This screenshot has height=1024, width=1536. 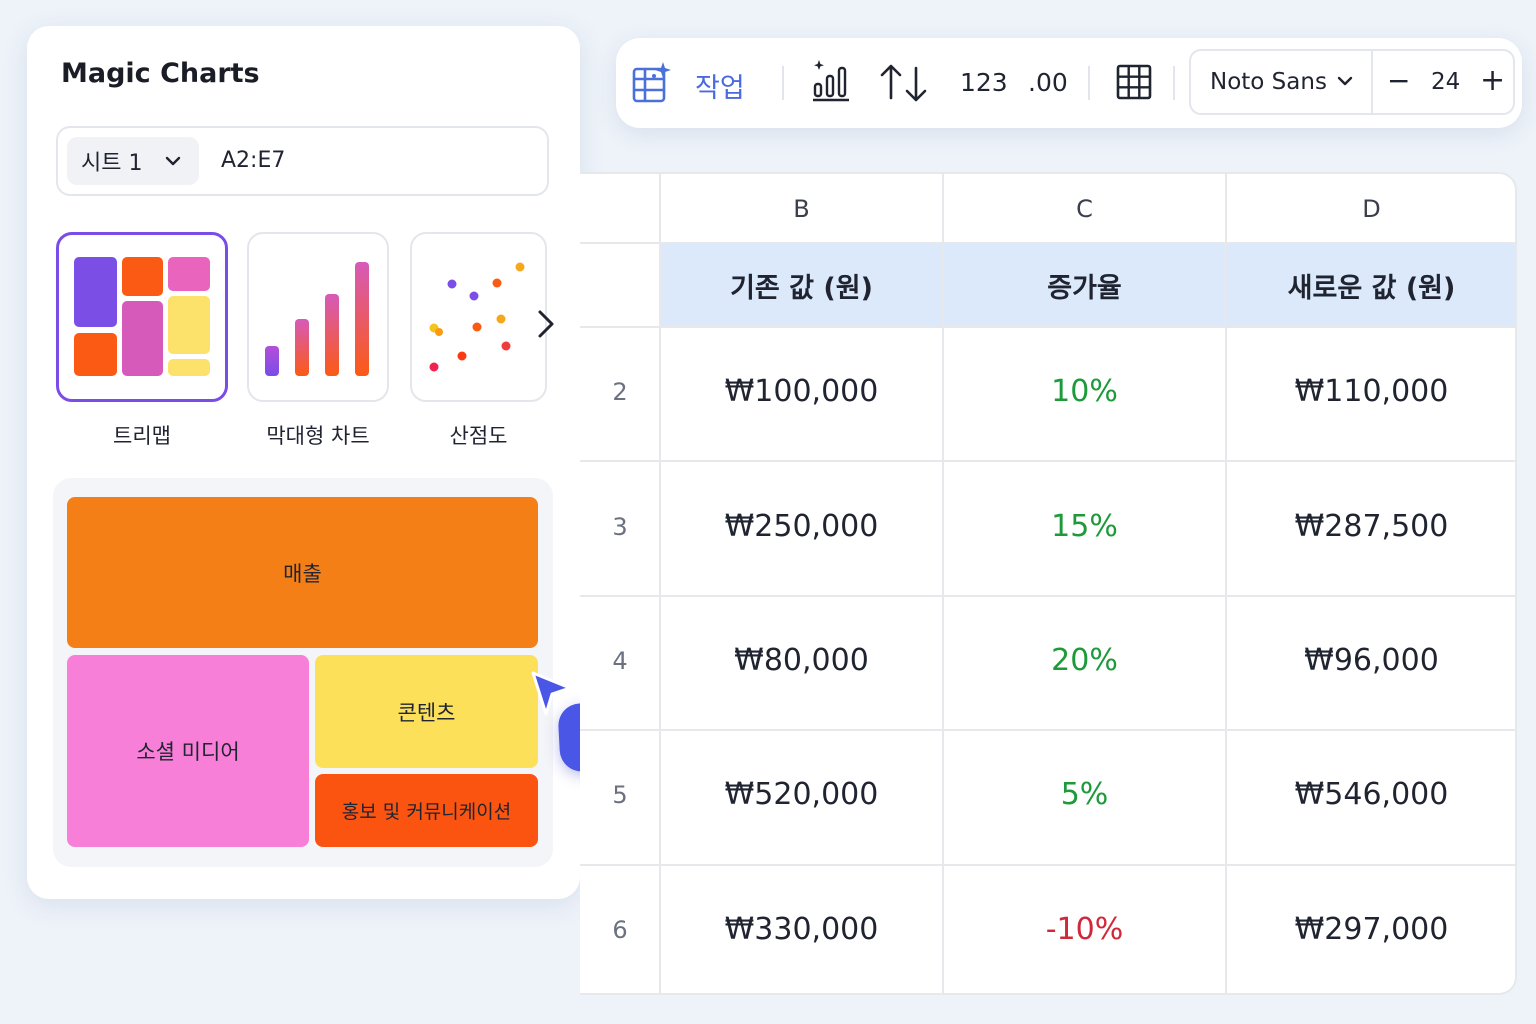 I want to click on table-cell-c: 5%, so click(x=1084, y=795).